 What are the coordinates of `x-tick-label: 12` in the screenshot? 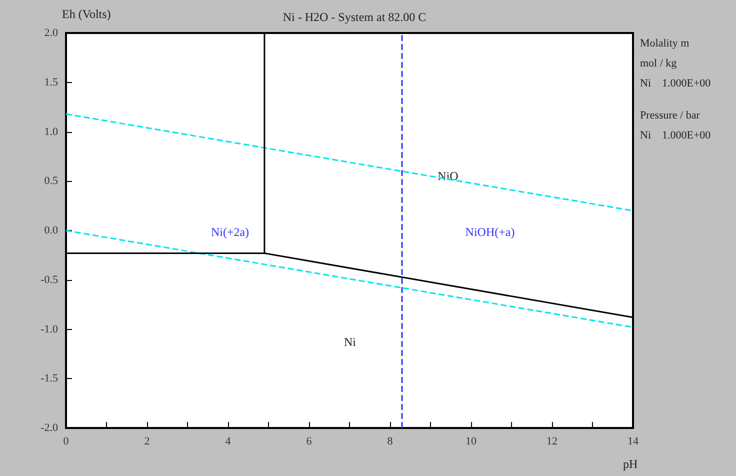 It's located at (552, 442).